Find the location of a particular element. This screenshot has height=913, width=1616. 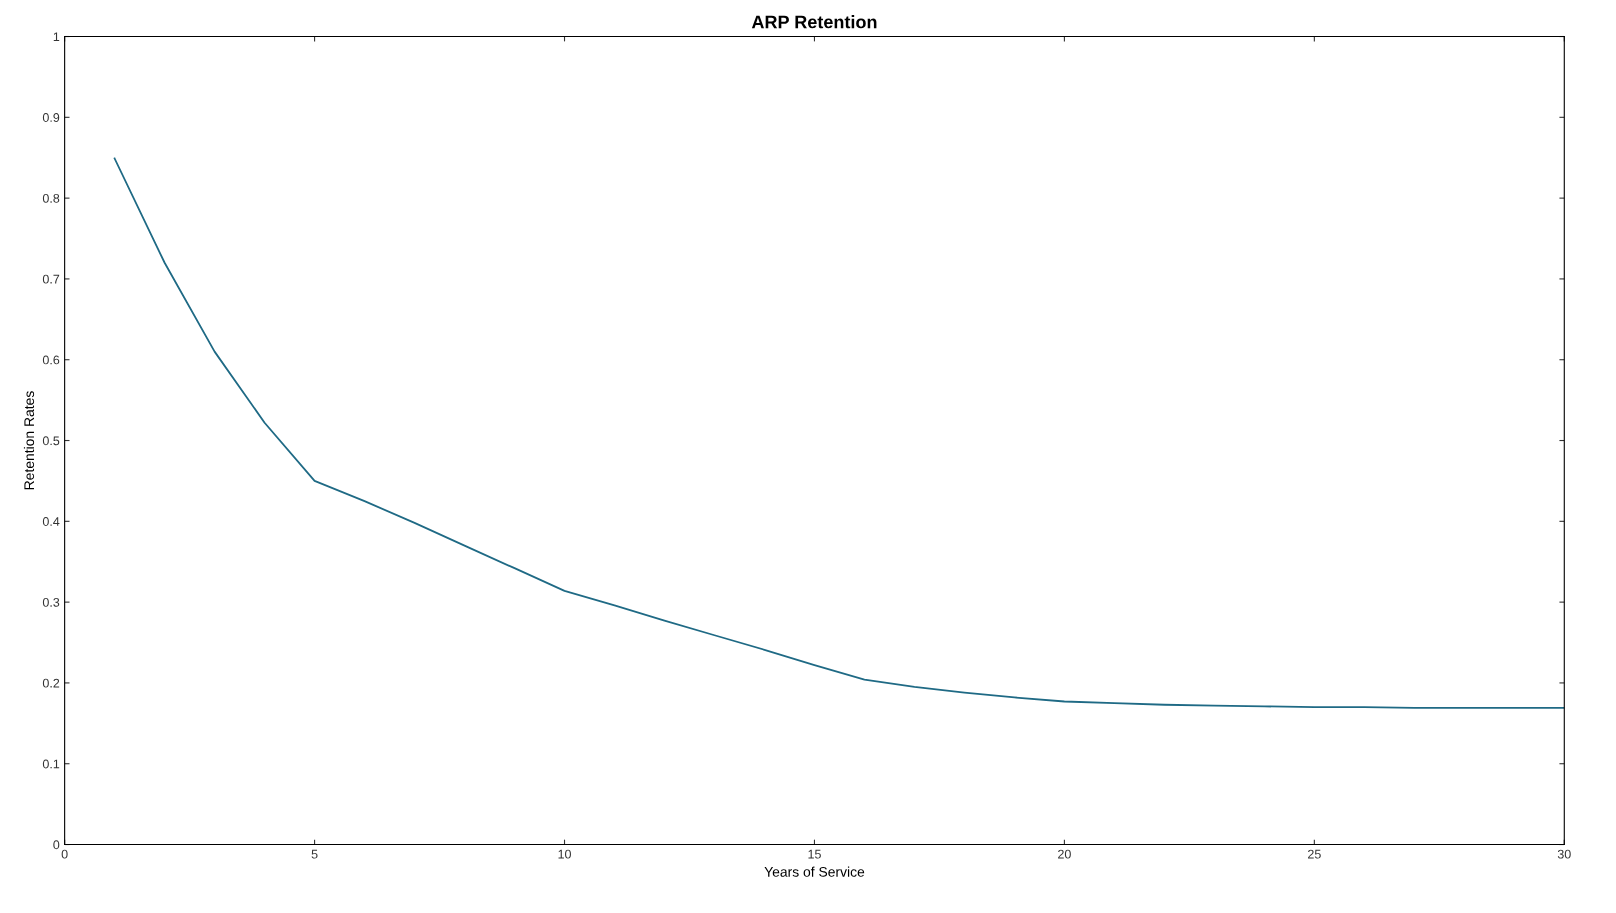

x-axis-title: Years of Service is located at coordinates (814, 871).